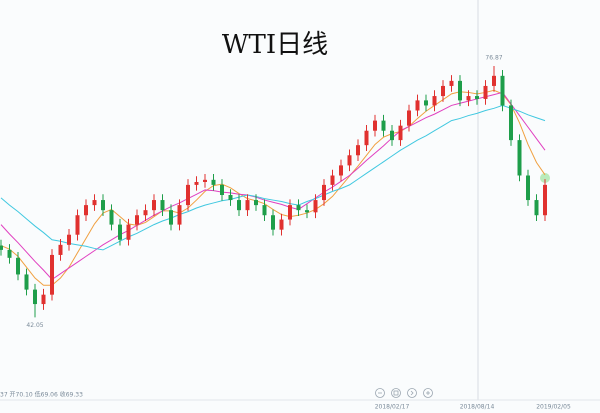  I want to click on prev-button, so click(396, 393).